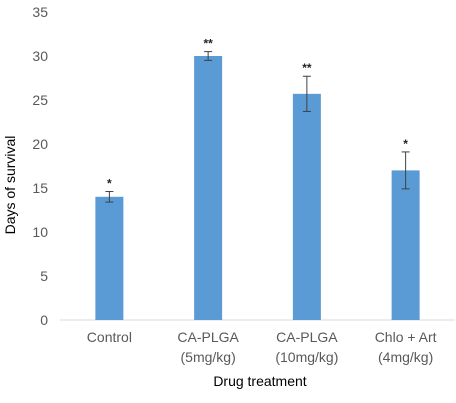  I want to click on x-axis-title: Drug treatment, so click(259, 381).